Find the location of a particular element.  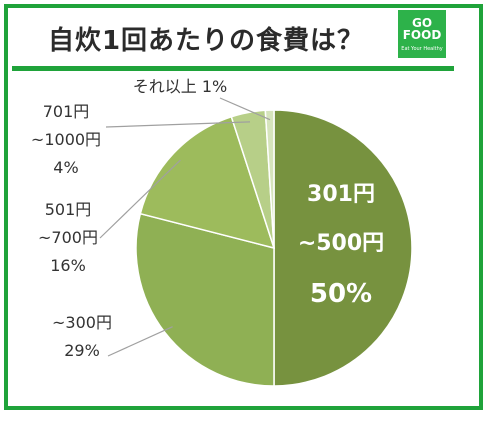

slice-label: ~1000円 is located at coordinates (66, 139).